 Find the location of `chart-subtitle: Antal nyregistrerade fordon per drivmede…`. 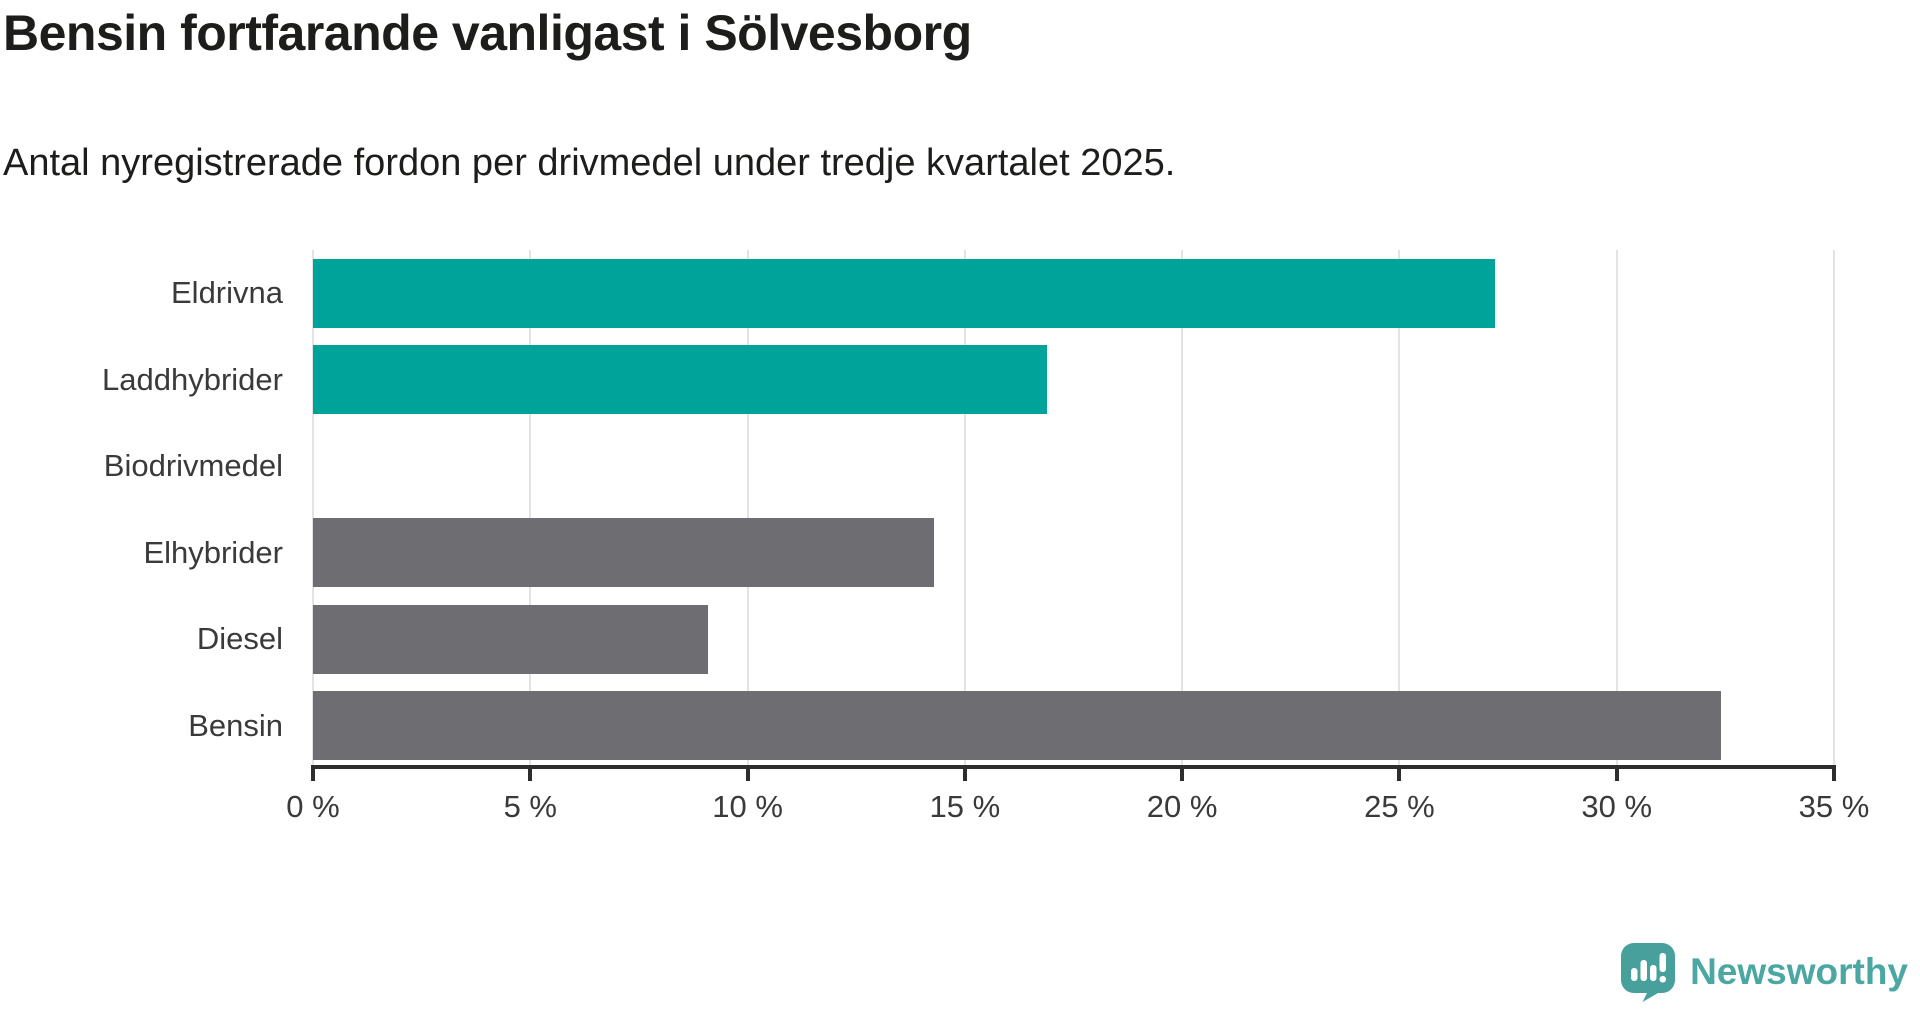

chart-subtitle: Antal nyregistrerade fordon per drivmede… is located at coordinates (589, 163).